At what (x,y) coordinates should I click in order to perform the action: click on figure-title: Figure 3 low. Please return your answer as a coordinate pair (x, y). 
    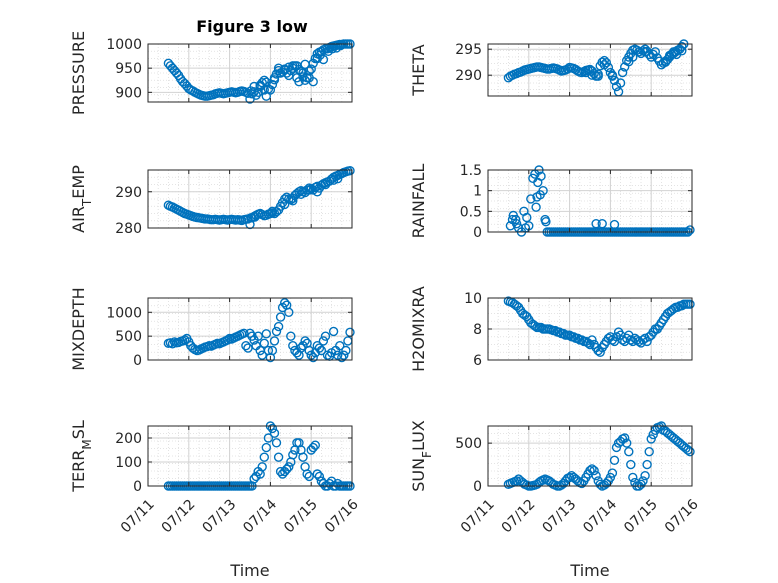
    Looking at the image, I should click on (252, 26).